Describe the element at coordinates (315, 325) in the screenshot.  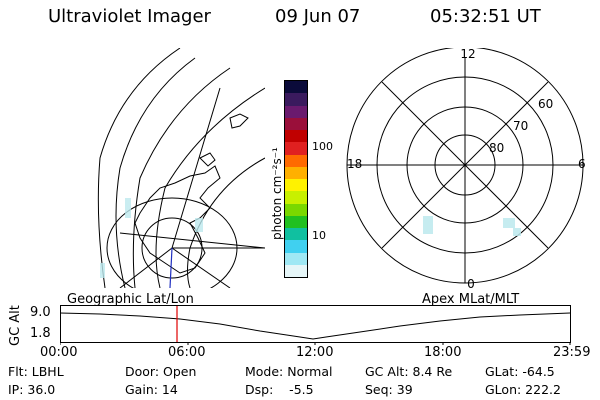
I see `timeline-plot` at that location.